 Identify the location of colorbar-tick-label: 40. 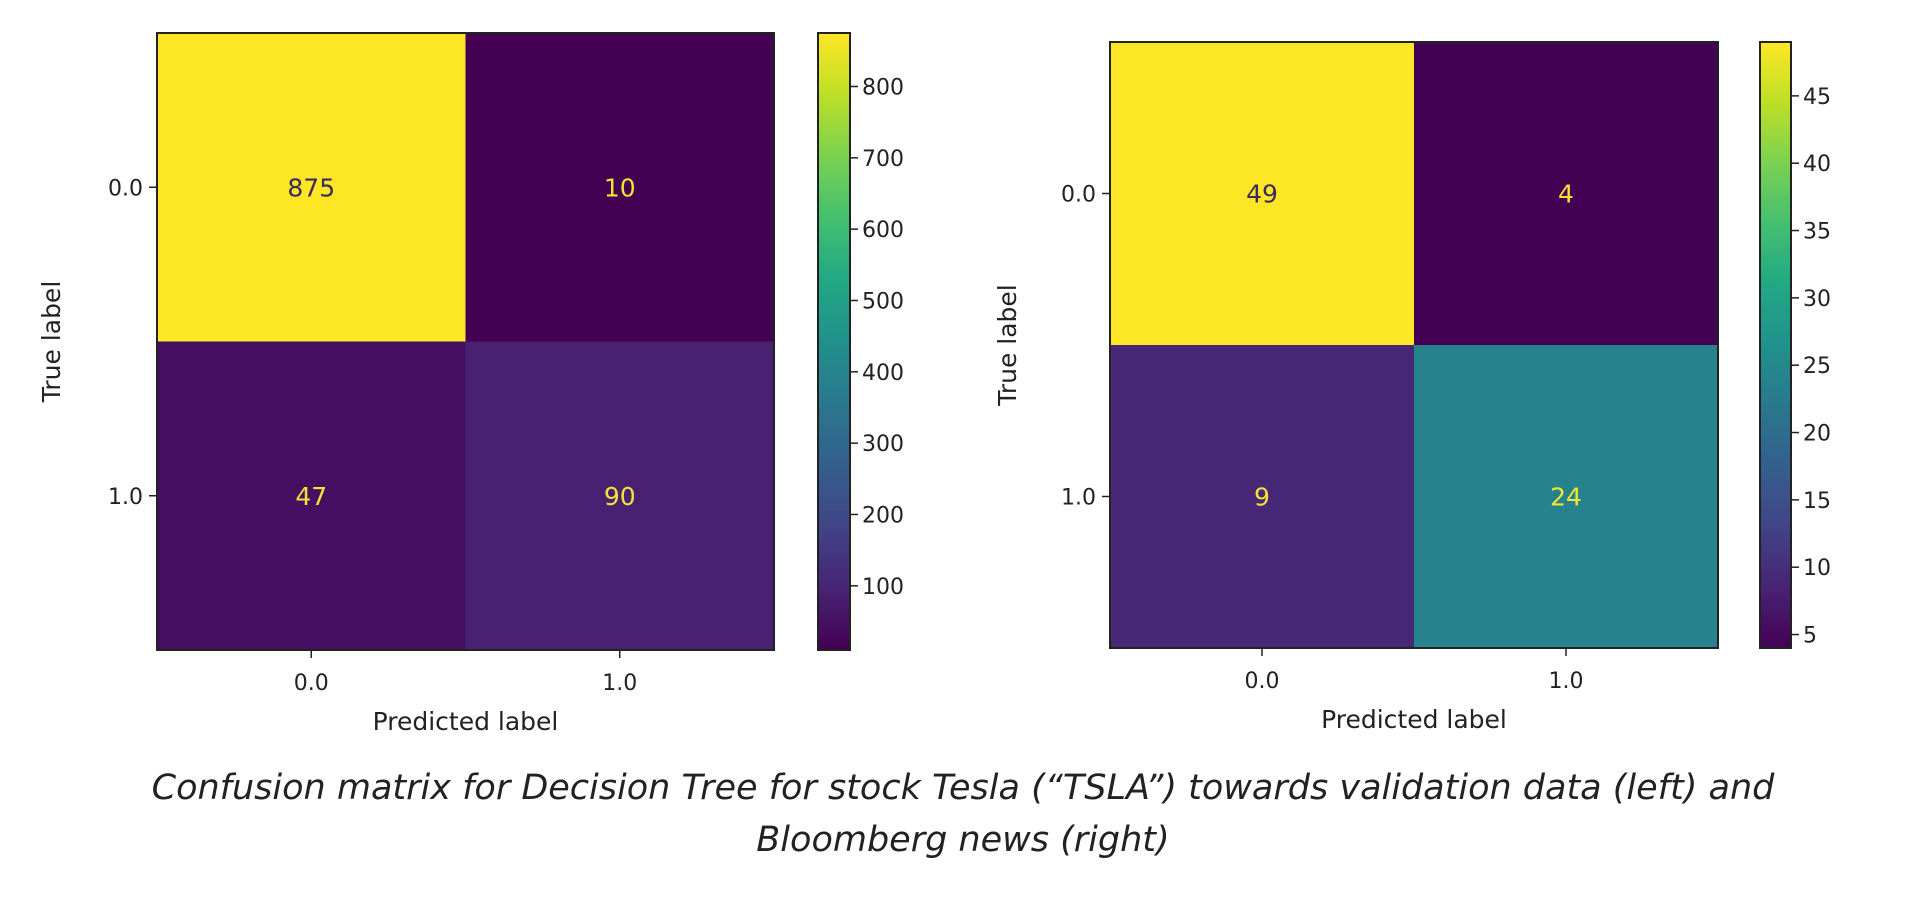
(1817, 164).